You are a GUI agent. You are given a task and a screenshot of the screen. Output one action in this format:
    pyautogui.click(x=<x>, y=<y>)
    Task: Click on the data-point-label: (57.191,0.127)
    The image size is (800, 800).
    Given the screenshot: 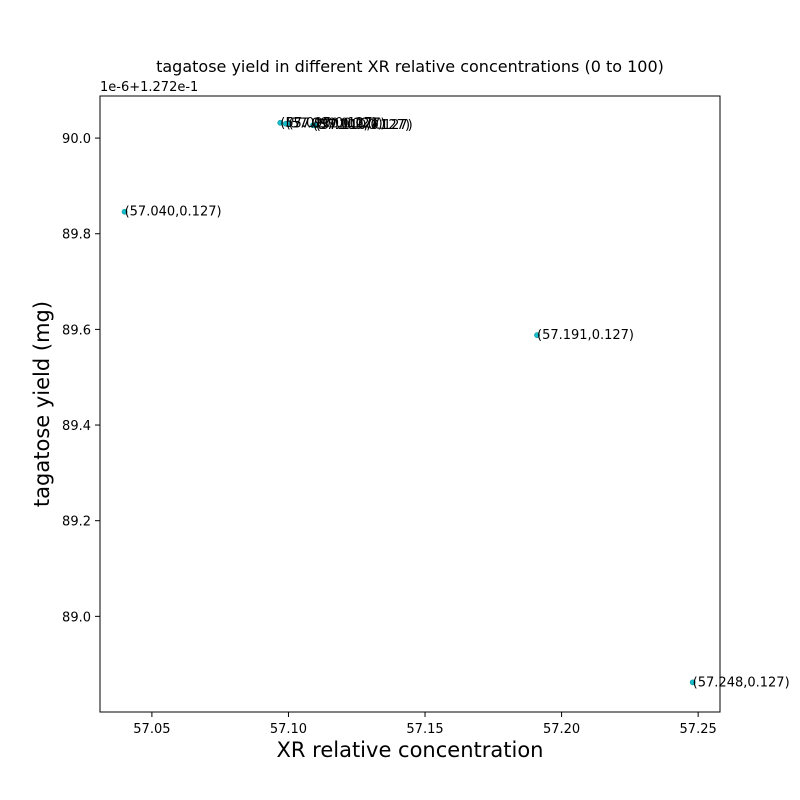 What is the action you would take?
    pyautogui.click(x=585, y=335)
    